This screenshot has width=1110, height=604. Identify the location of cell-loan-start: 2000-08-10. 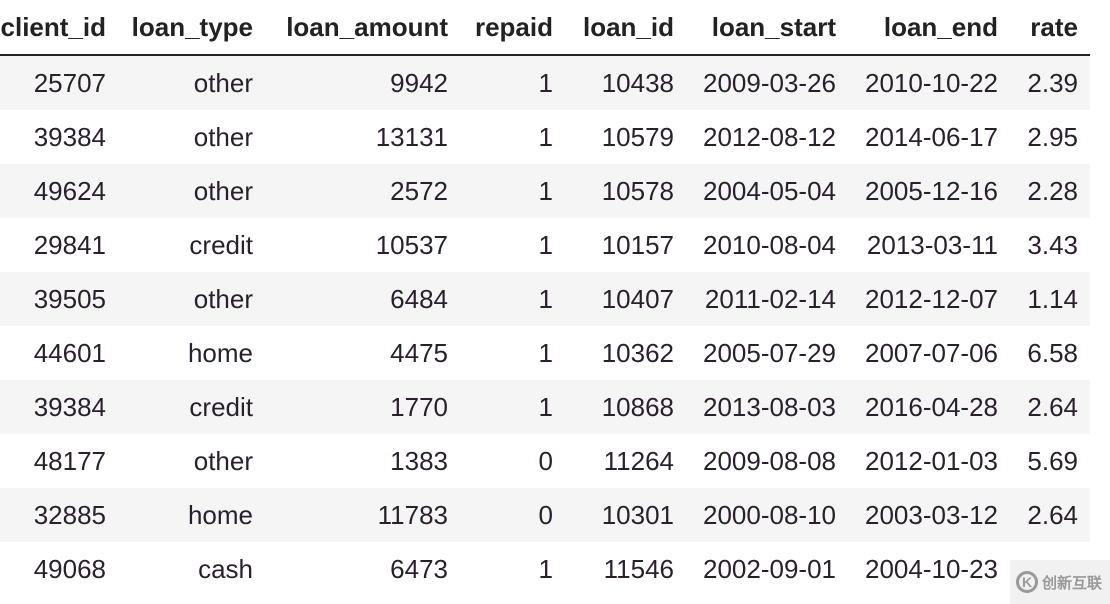
(769, 514).